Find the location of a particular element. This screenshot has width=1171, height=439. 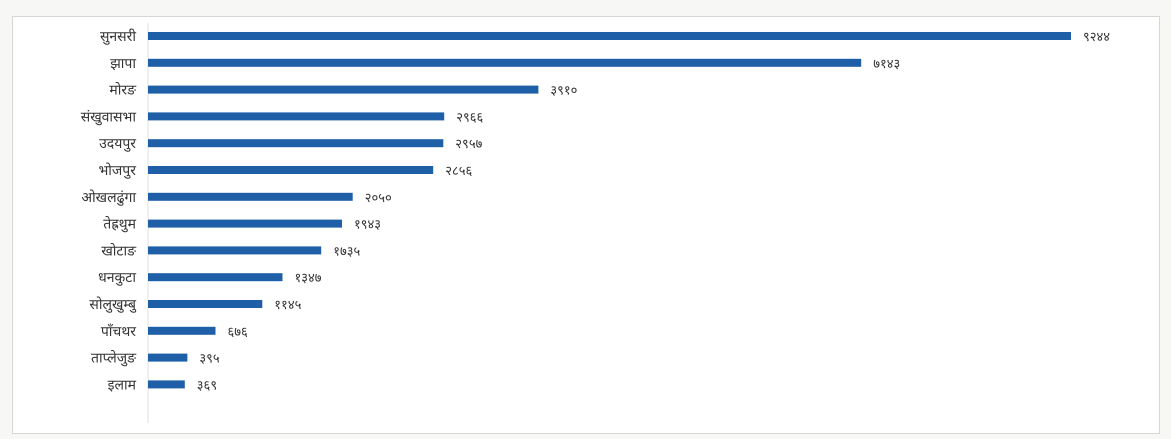

category-label: भोजपुर is located at coordinates (117, 170).